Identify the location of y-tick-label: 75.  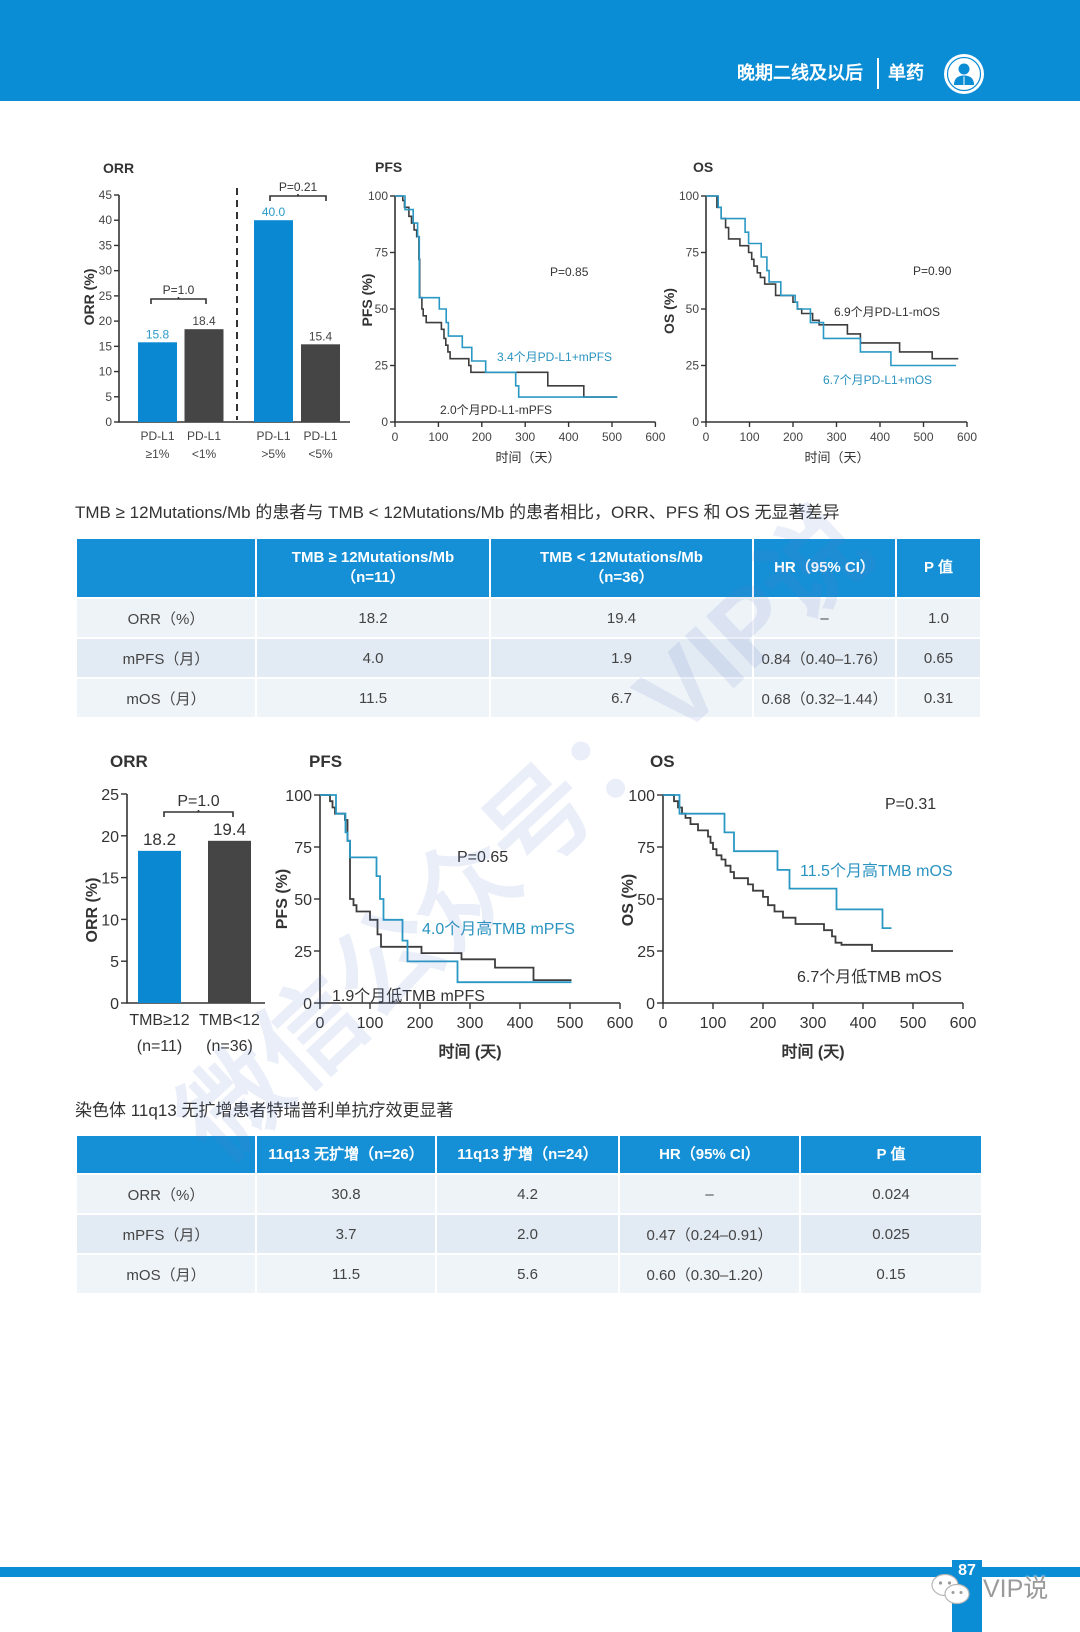
(303, 848).